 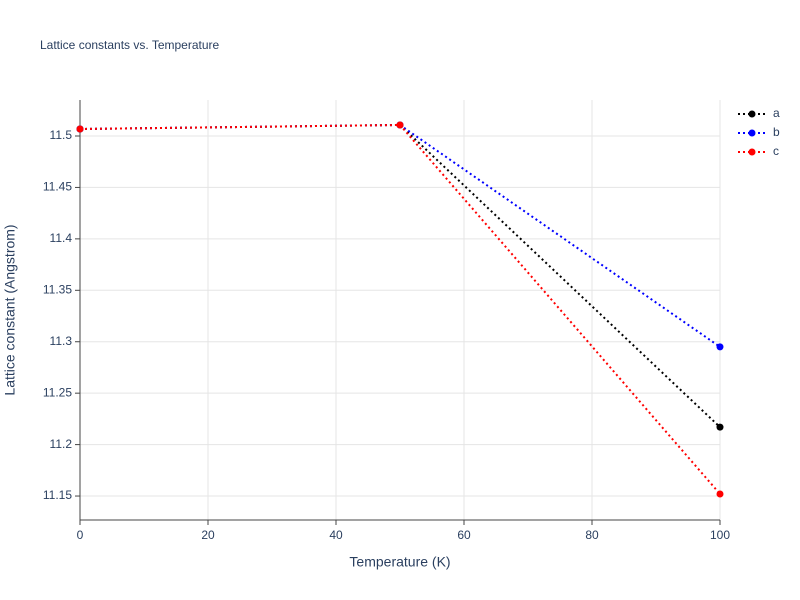 What do you see at coordinates (61, 135) in the screenshot?
I see `y-tick-label: 11.5` at bounding box center [61, 135].